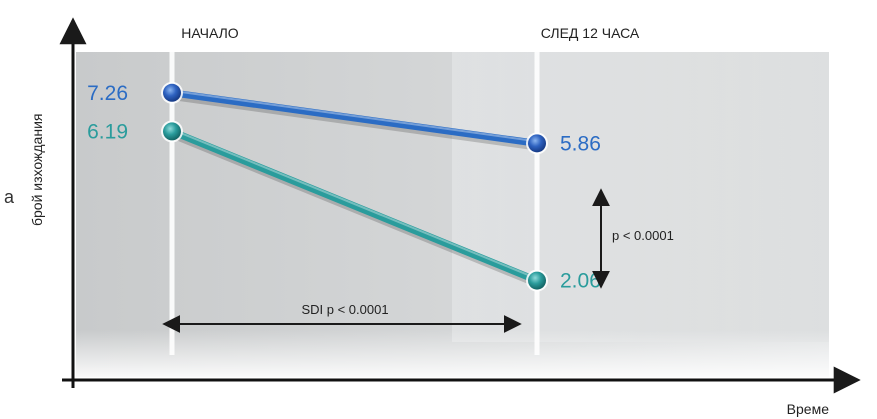 The width and height of the screenshot is (877, 419). What do you see at coordinates (37, 170) in the screenshot?
I see `y-axis-label: брой изхождания` at bounding box center [37, 170].